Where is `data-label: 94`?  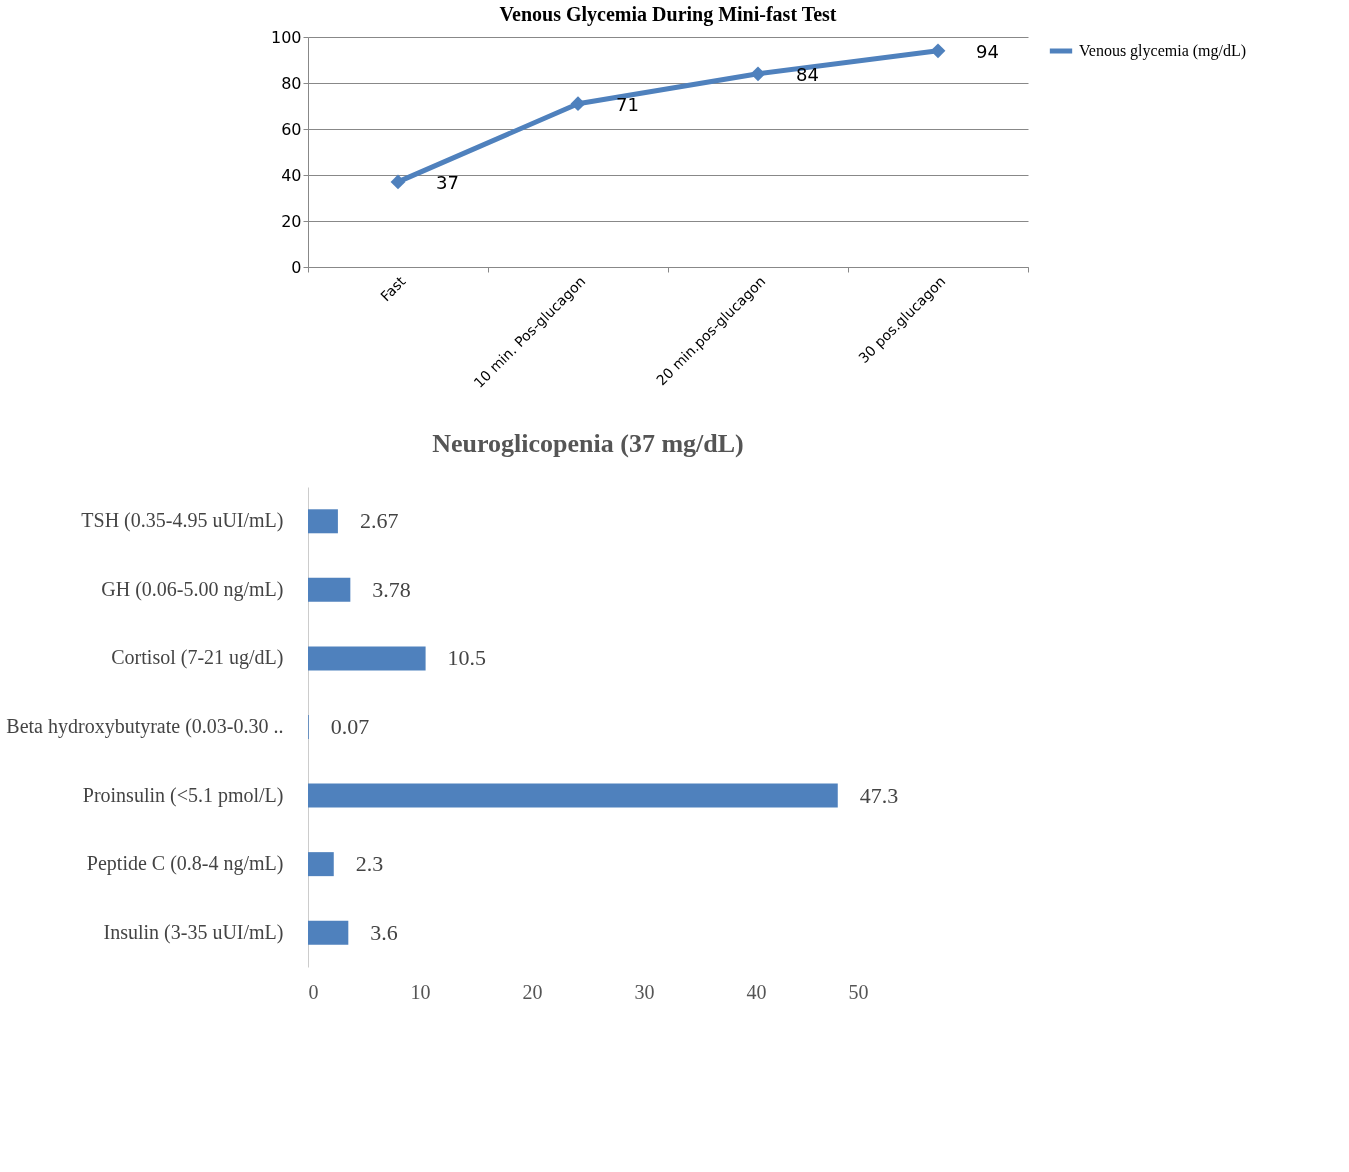
data-label: 94 is located at coordinates (987, 51).